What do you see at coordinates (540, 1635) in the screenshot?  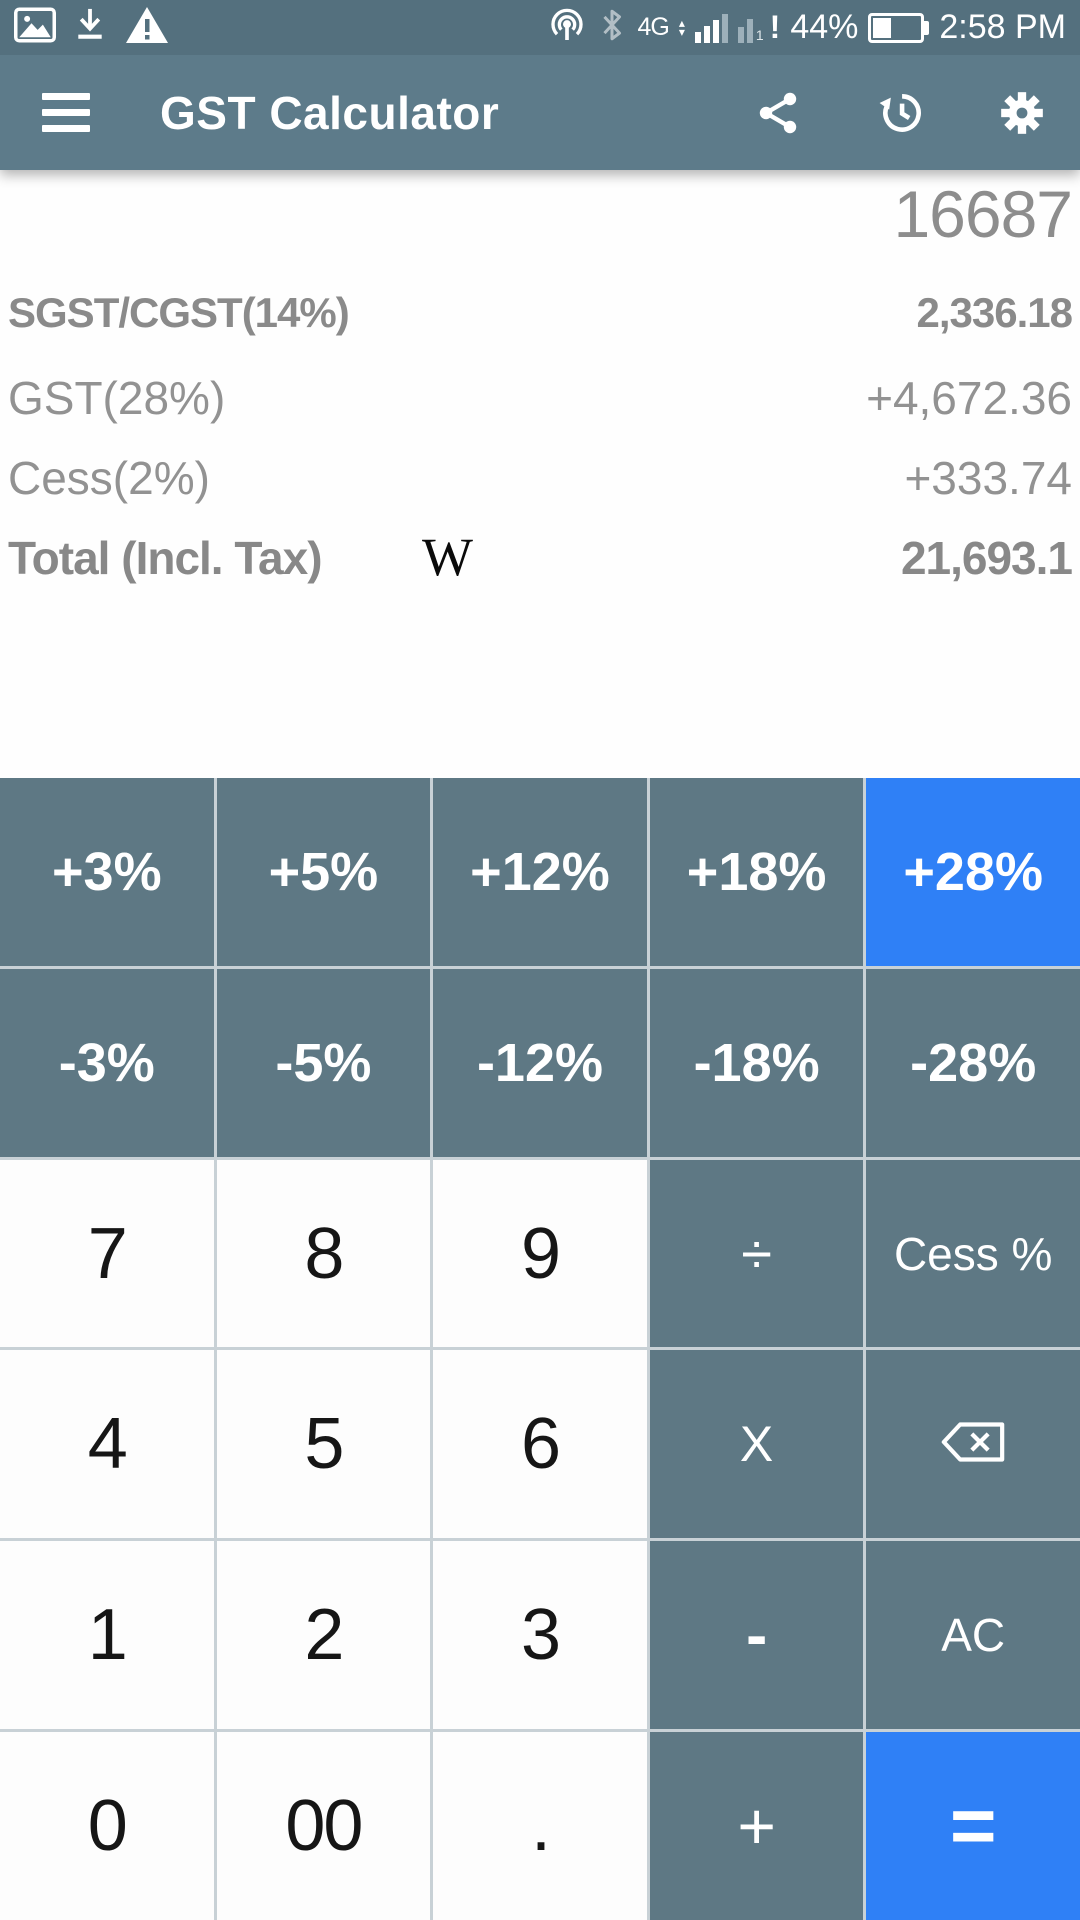 I see `key-3: 3` at bounding box center [540, 1635].